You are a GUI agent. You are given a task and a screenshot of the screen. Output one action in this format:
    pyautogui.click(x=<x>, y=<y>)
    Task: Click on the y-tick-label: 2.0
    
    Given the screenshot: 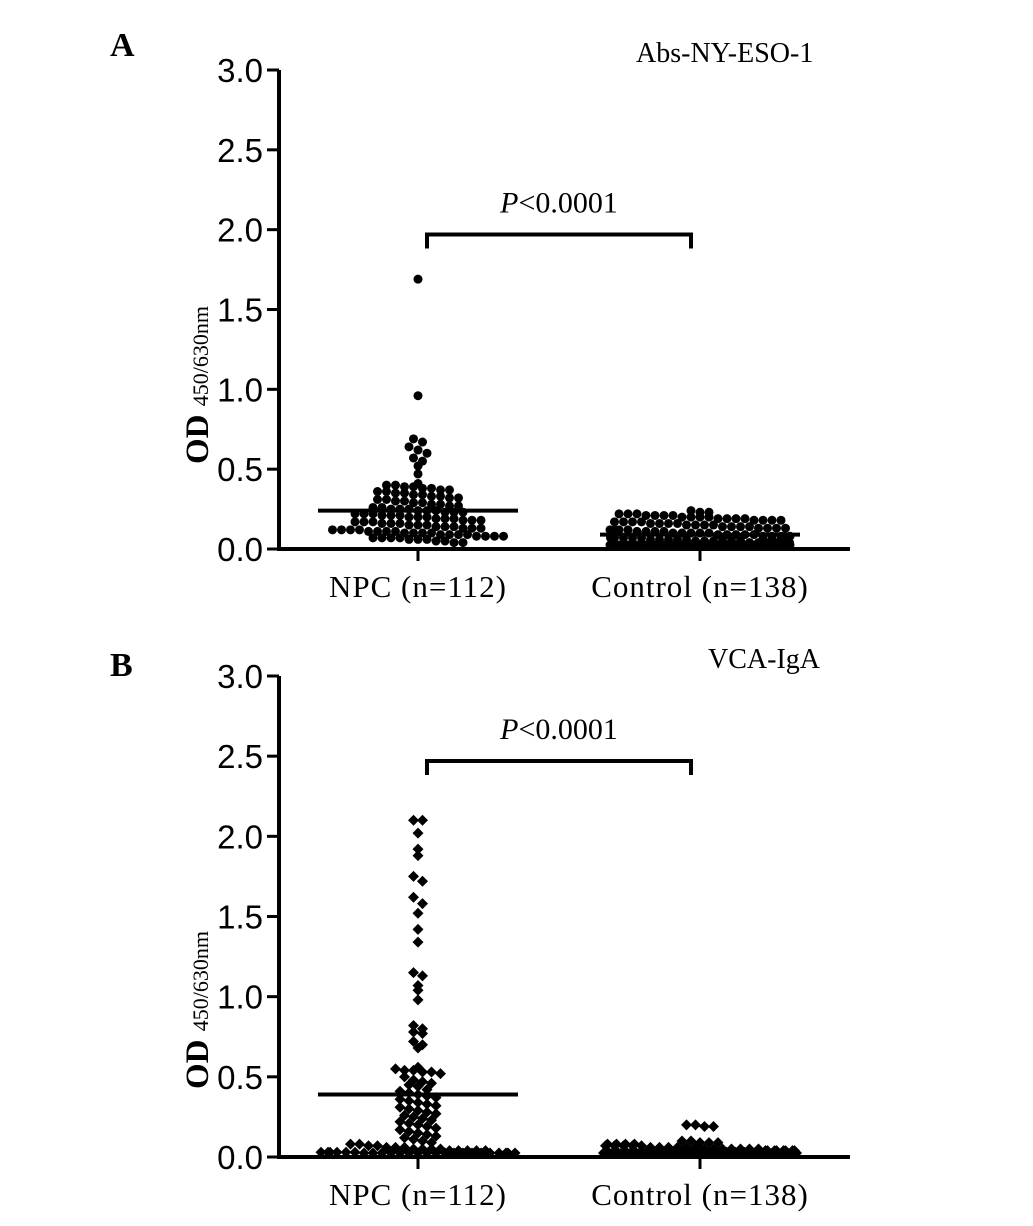 What is the action you would take?
    pyautogui.click(x=240, y=230)
    